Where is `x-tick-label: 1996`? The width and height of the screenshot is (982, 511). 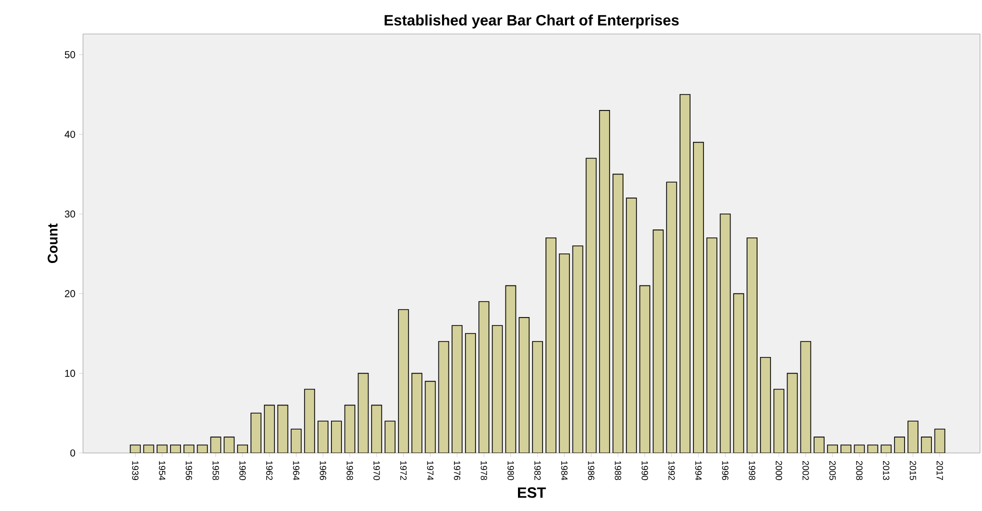
x-tick-label: 1996 is located at coordinates (725, 470).